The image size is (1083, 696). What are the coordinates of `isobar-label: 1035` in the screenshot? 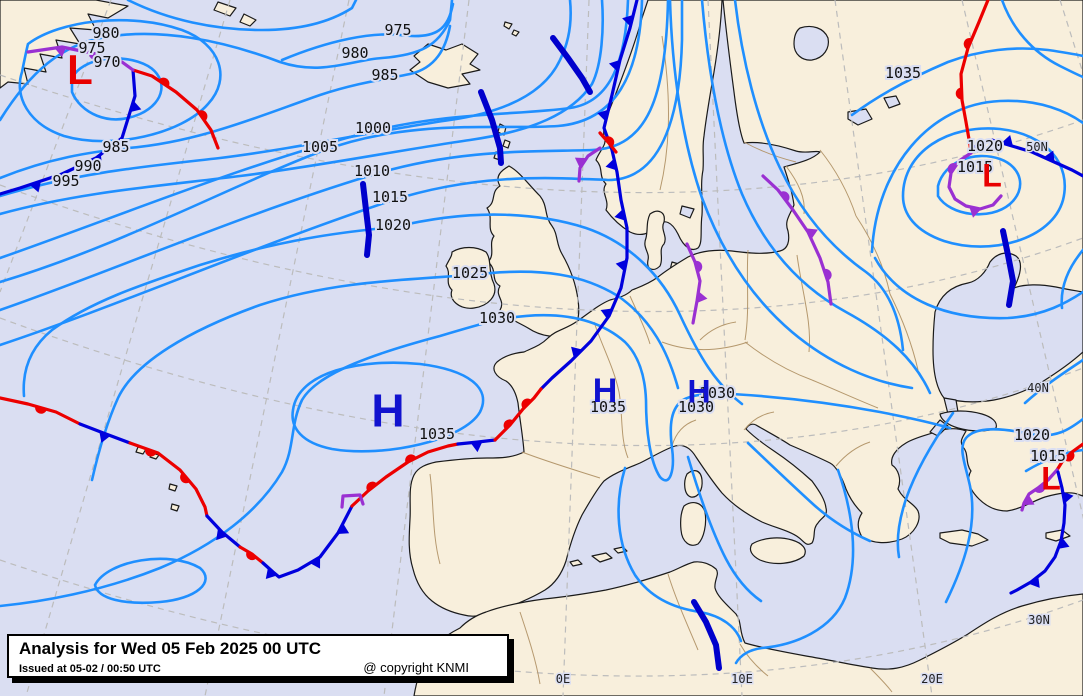 It's located at (437, 434).